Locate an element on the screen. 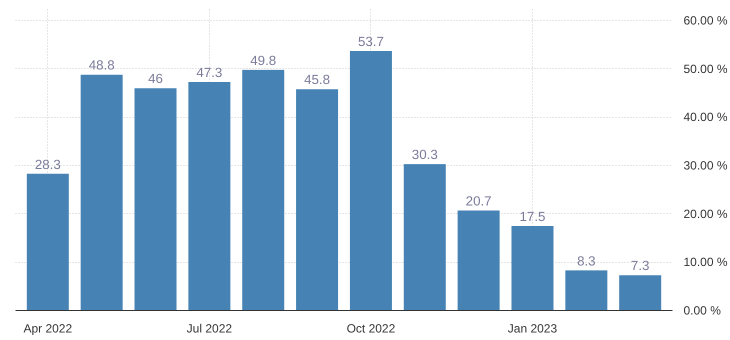  data-label: 8.3 is located at coordinates (586, 260).